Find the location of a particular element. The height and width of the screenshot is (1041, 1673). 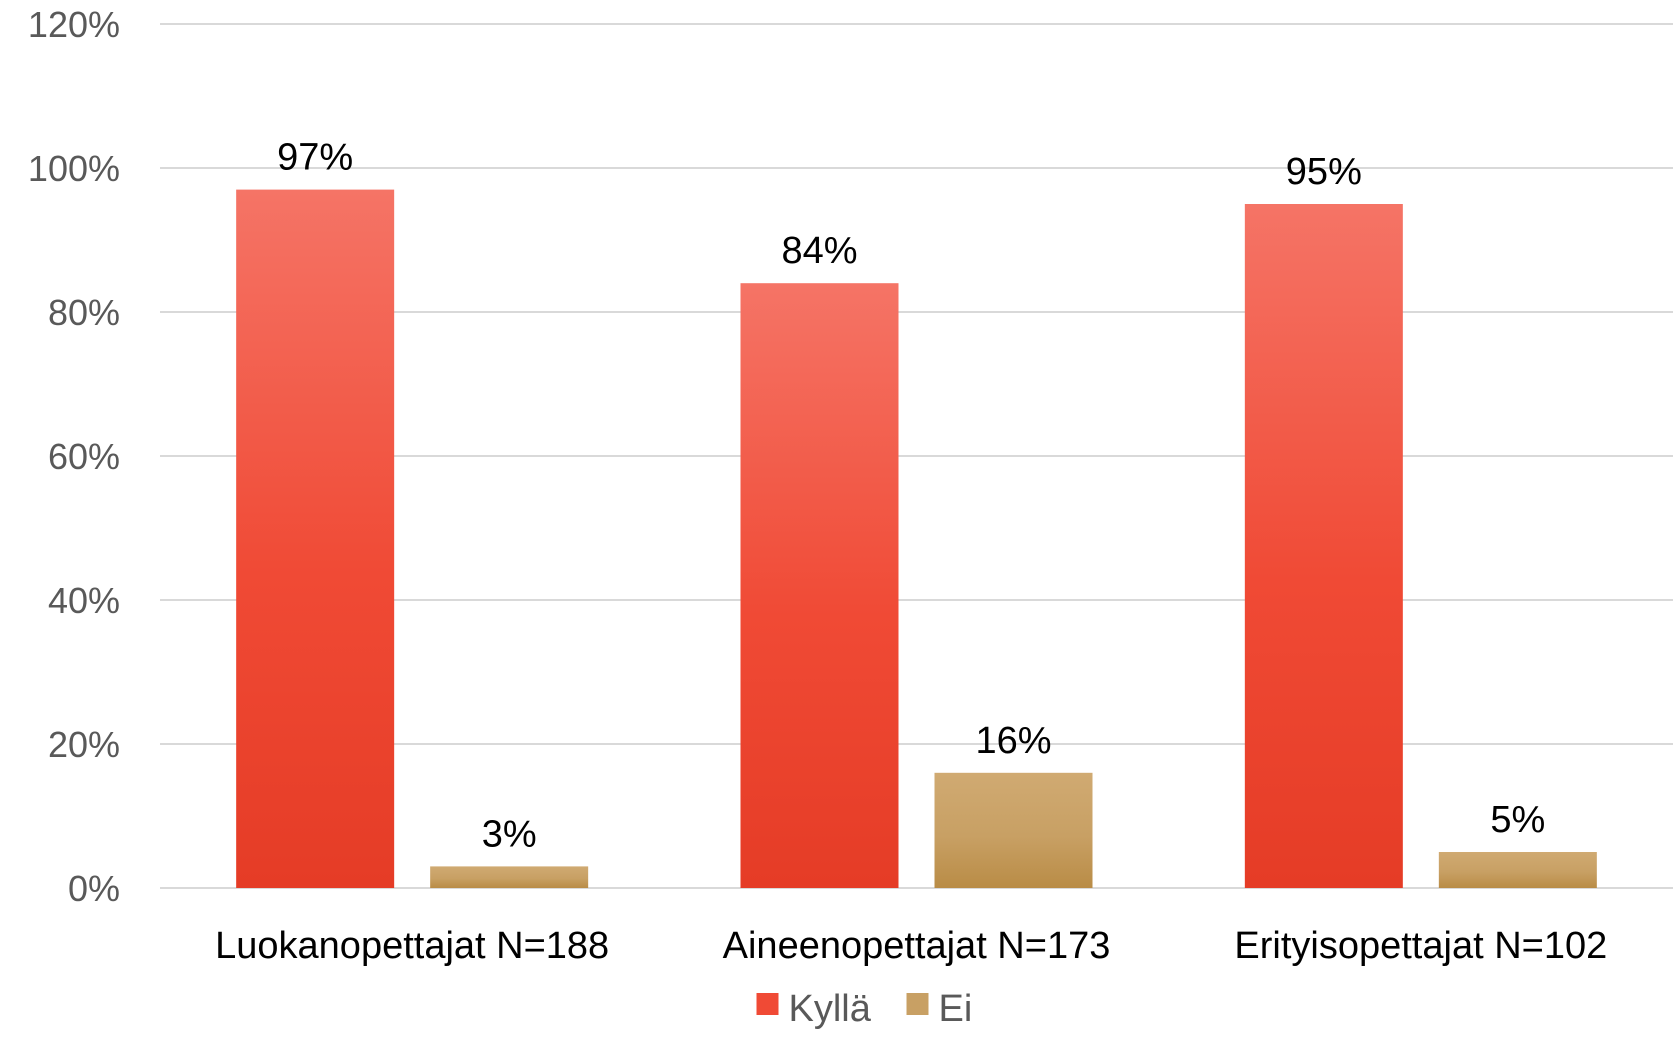

category-label: Aineenopettajat N=173 is located at coordinates (917, 946).